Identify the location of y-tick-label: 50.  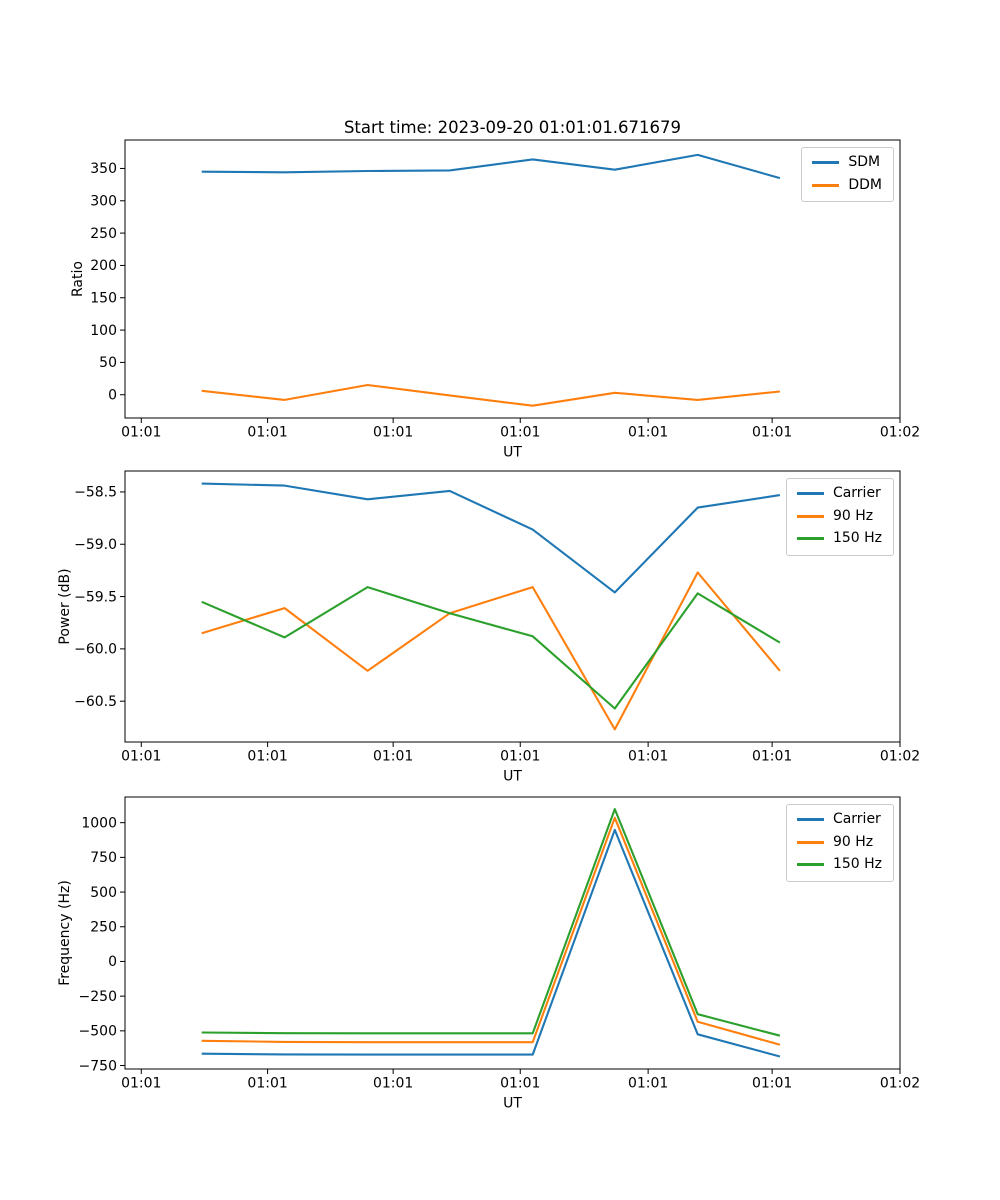
(108, 363).